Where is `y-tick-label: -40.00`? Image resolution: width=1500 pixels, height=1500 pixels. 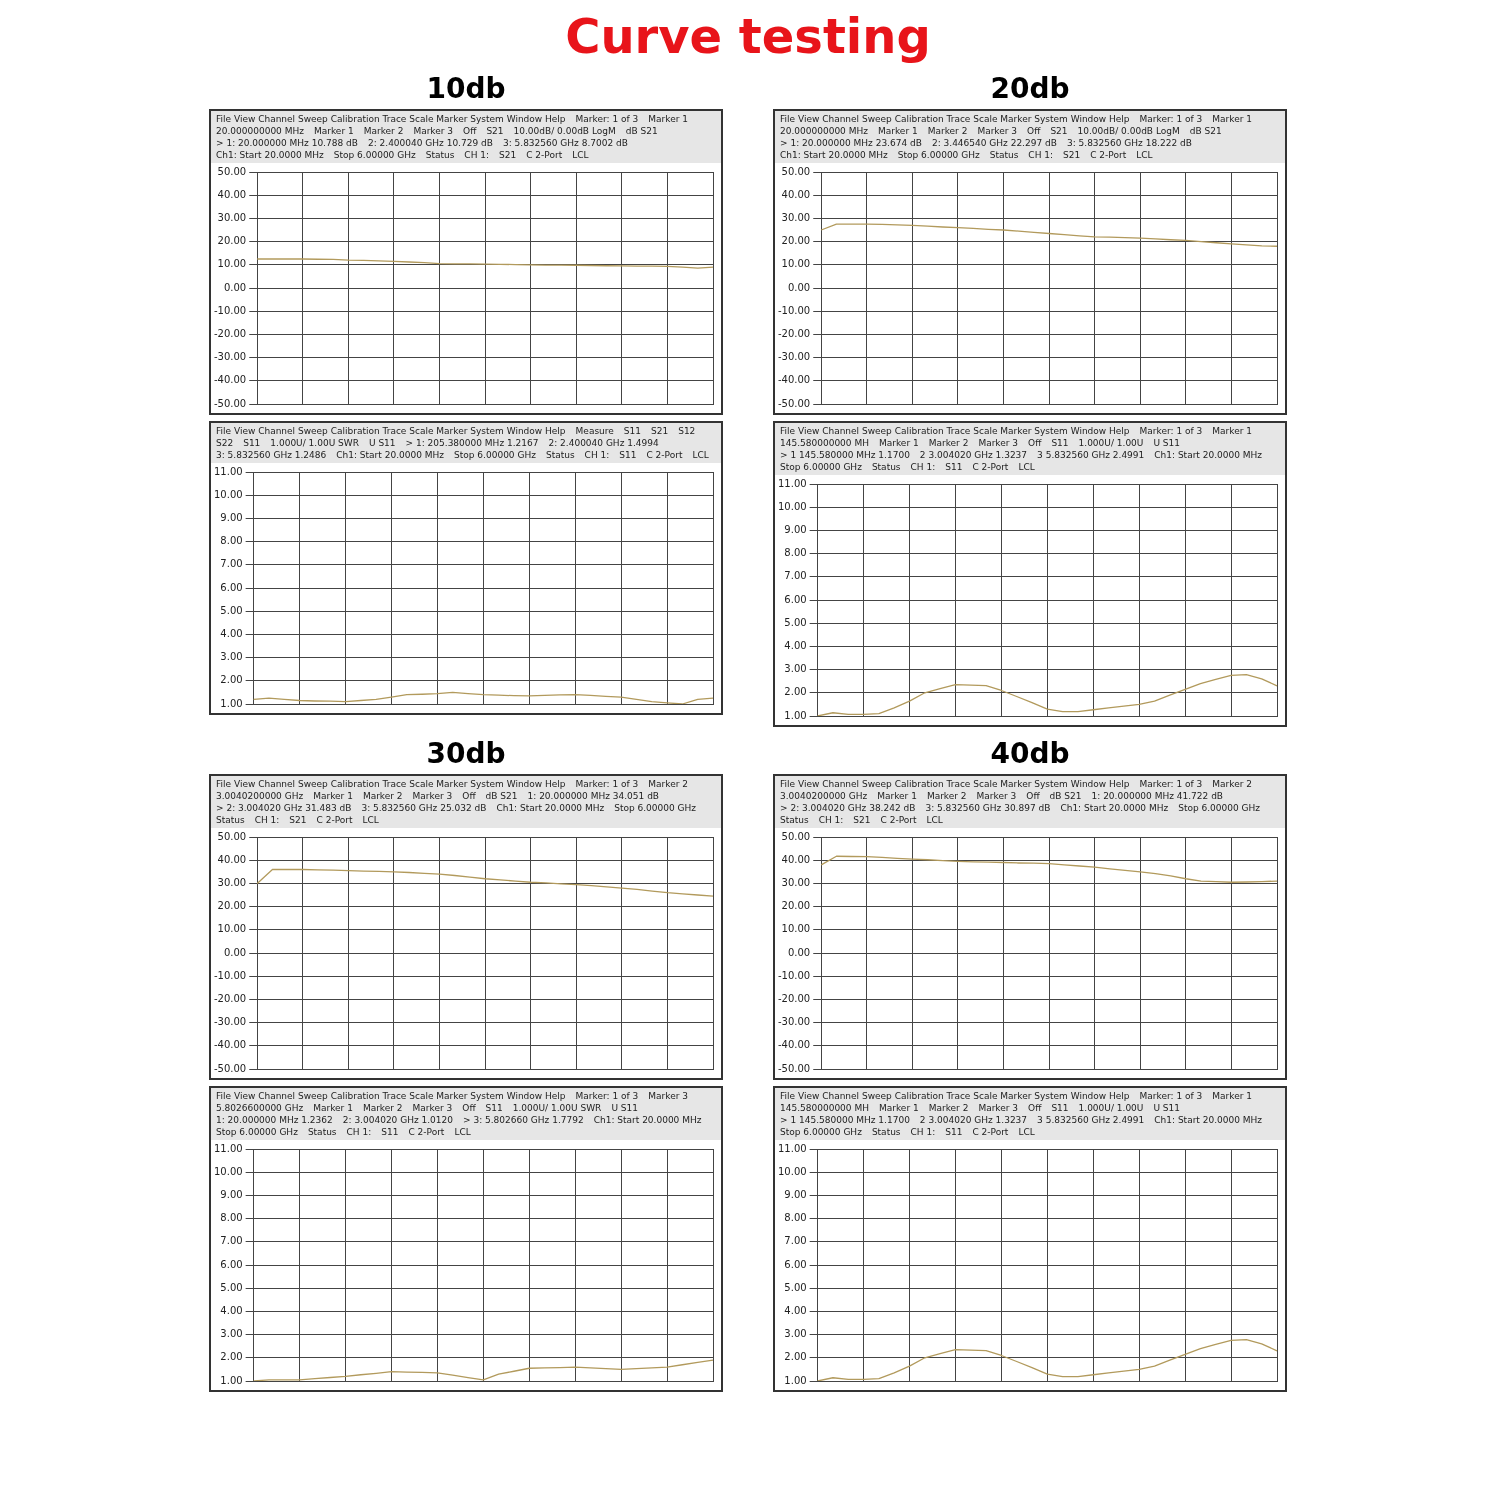 y-tick-label: -40.00 is located at coordinates (794, 1045).